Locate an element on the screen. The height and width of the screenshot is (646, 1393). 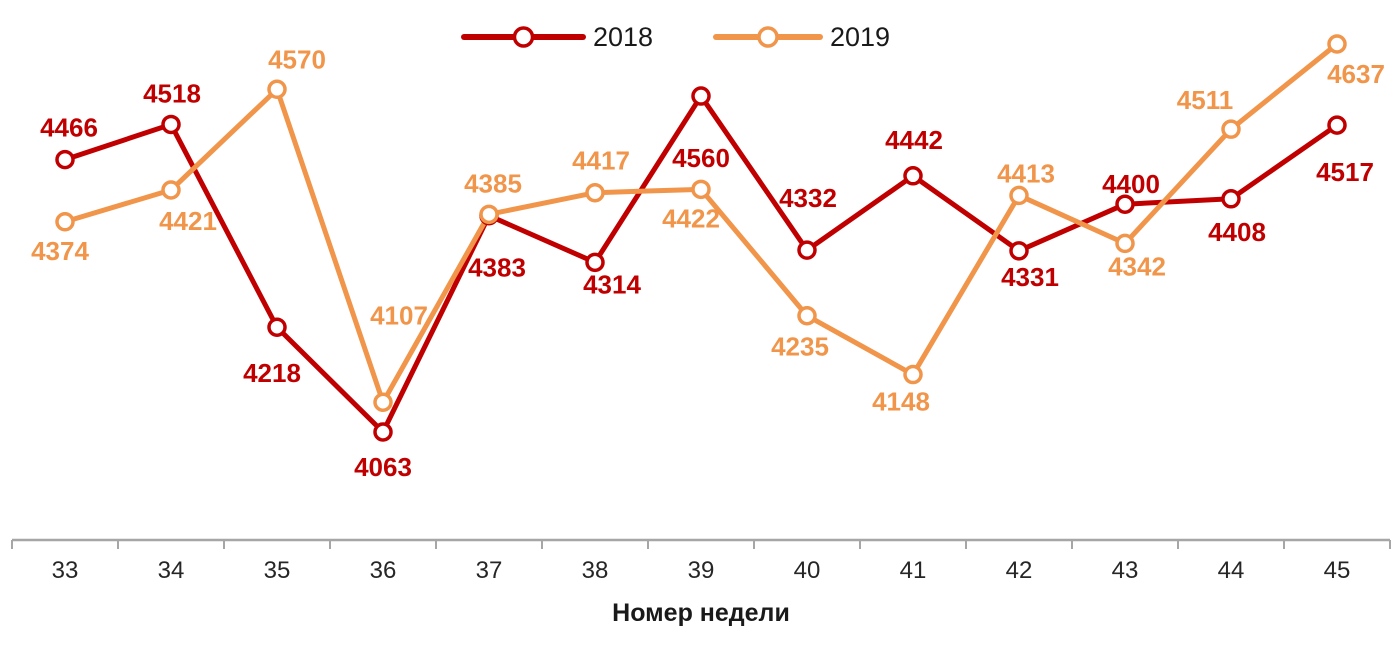
data-label-2018: 4560 is located at coordinates (701, 158).